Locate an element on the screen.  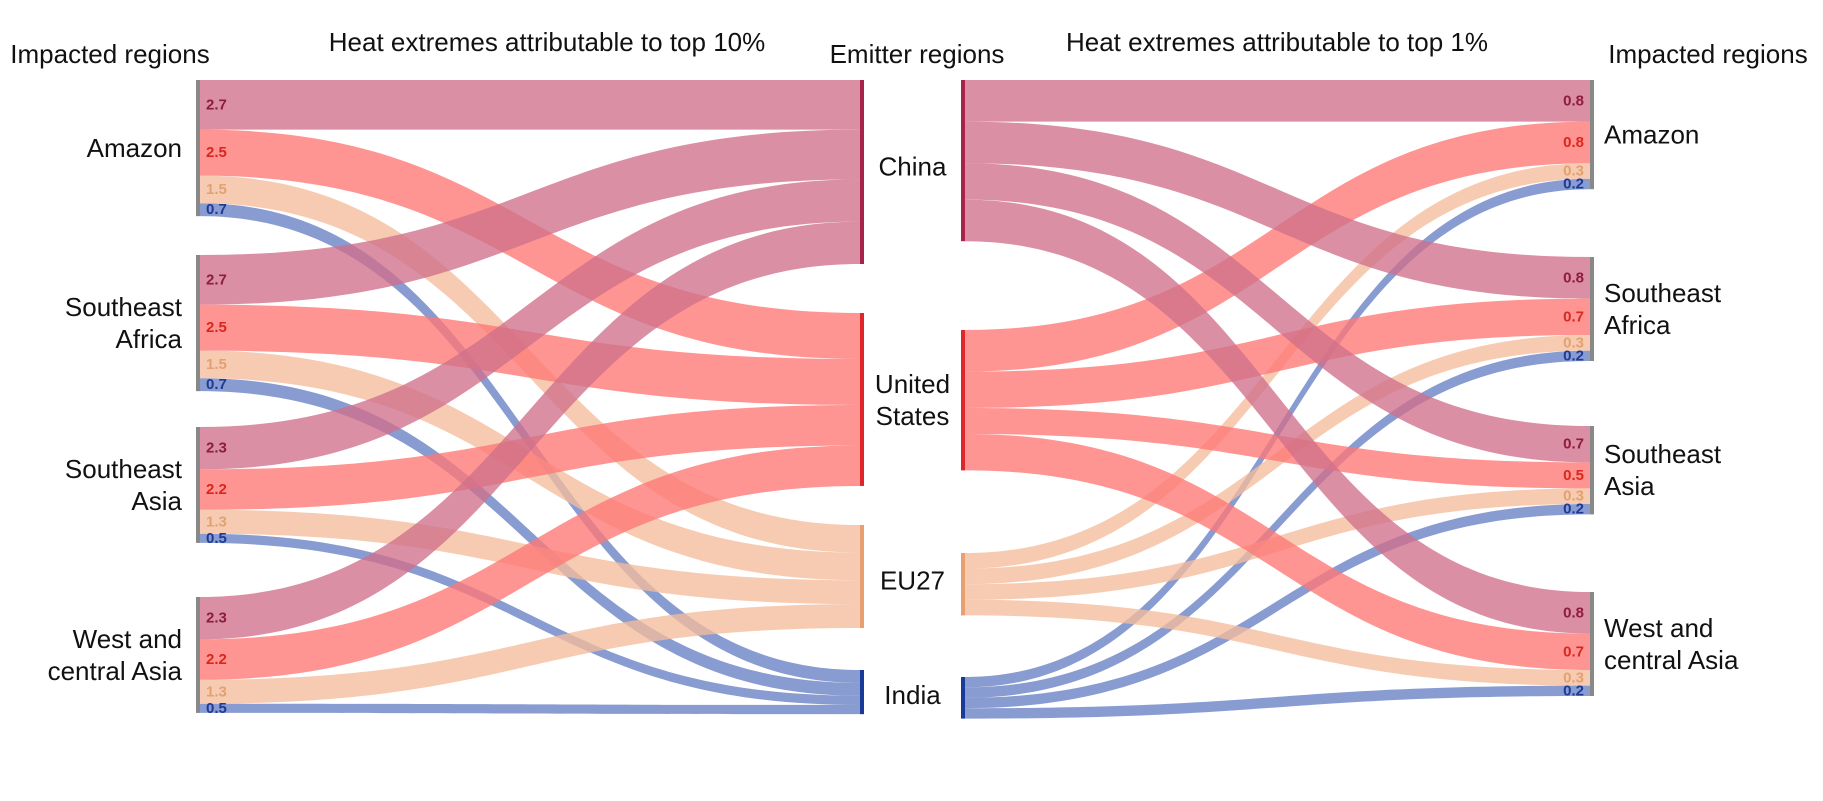
value-label-top1-west-and-central-asia-eu27: 0.3 is located at coordinates (1573, 677).